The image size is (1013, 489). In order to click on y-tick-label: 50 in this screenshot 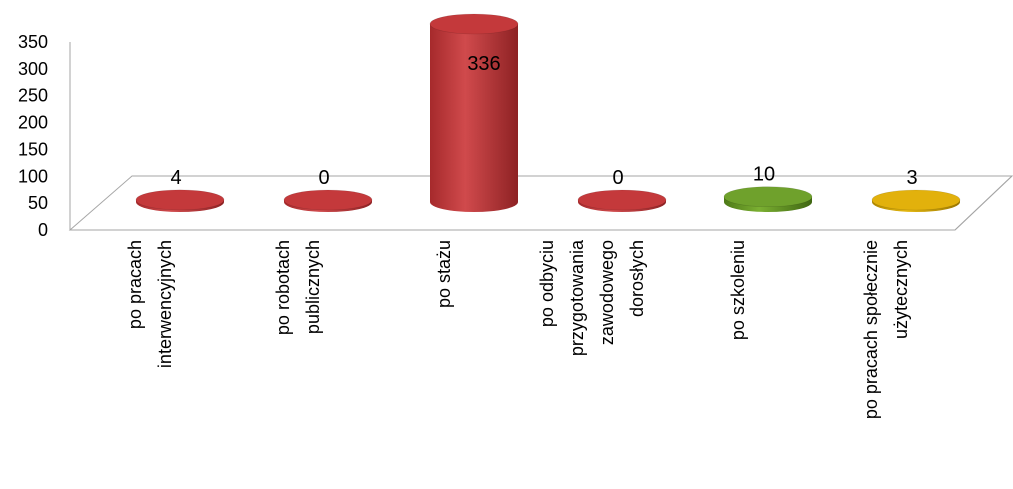, I will do `click(38, 203)`.